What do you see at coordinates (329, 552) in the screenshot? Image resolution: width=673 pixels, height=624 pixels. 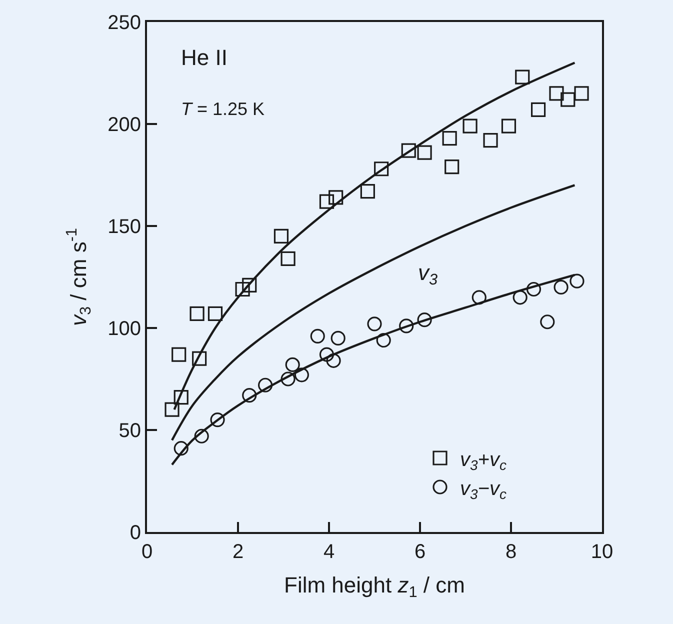 I see `x-tick-label: 4` at bounding box center [329, 552].